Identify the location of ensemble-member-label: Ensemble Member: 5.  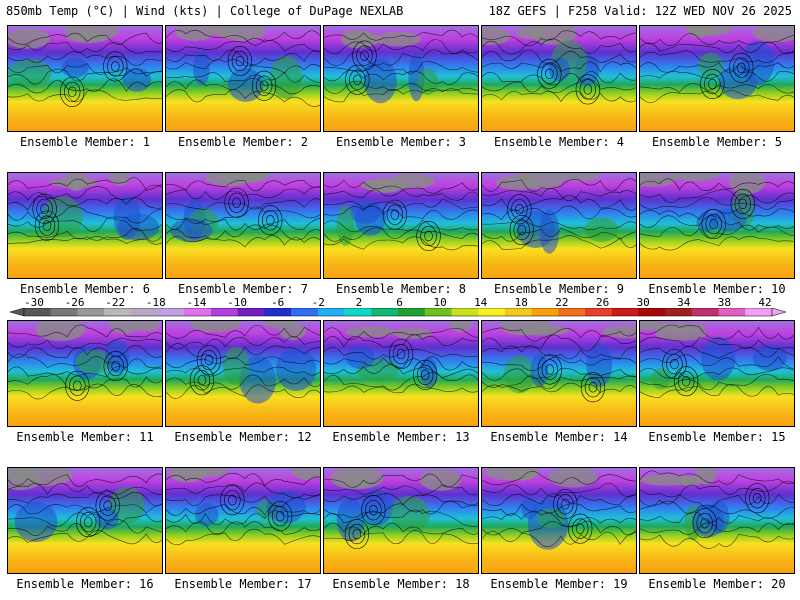
(717, 142).